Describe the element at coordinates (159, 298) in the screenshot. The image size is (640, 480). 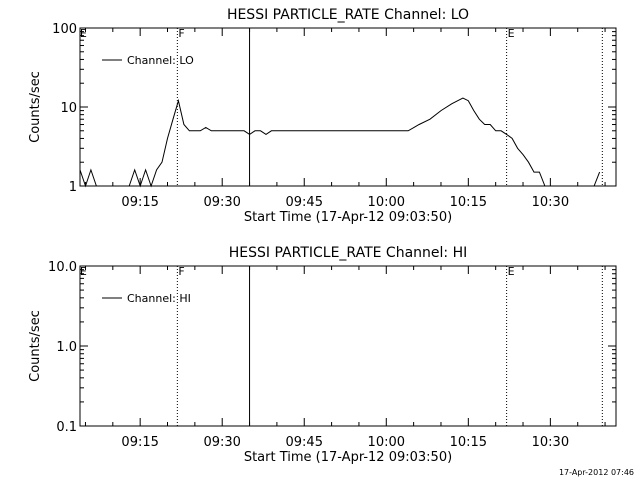
I see `legend-label-1: Channel: HI` at that location.